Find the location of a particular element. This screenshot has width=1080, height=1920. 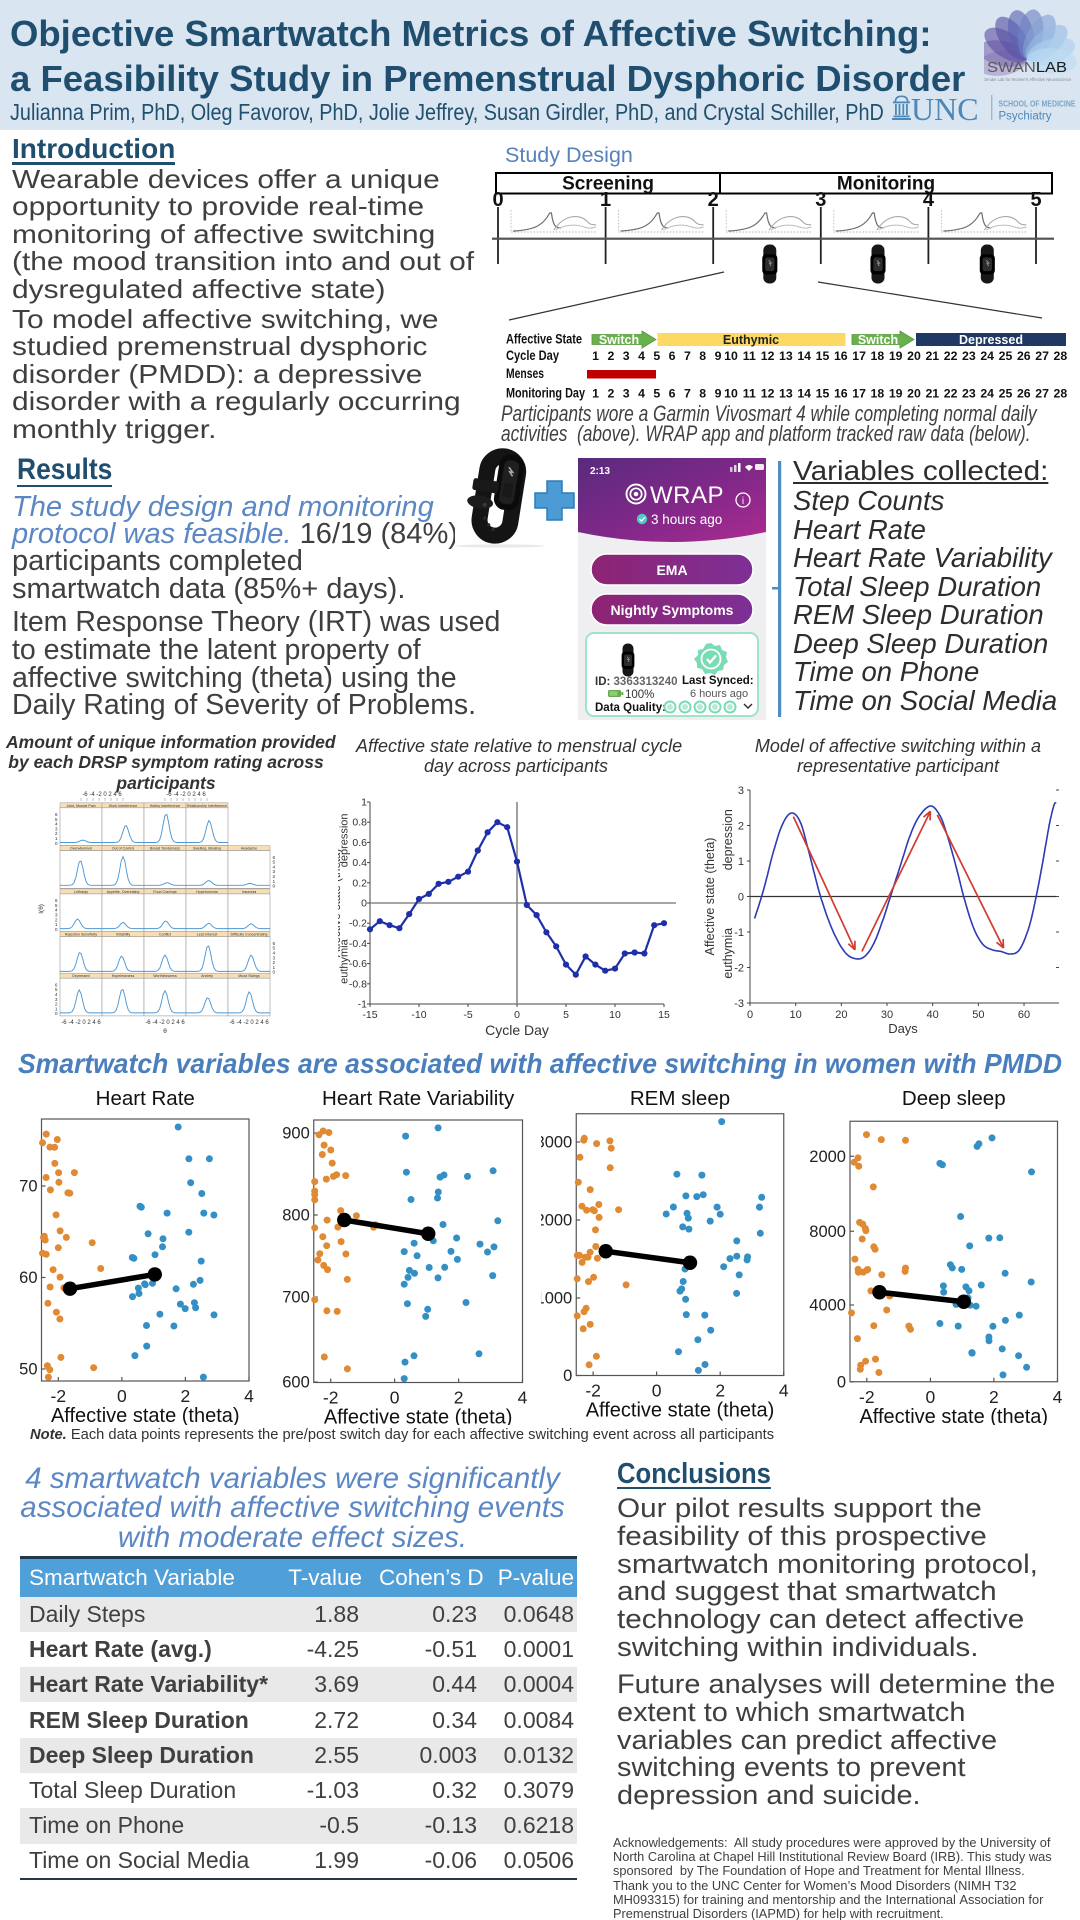

svg-text: SCHOOL OF MEDICINE is located at coordinates (1037, 104).